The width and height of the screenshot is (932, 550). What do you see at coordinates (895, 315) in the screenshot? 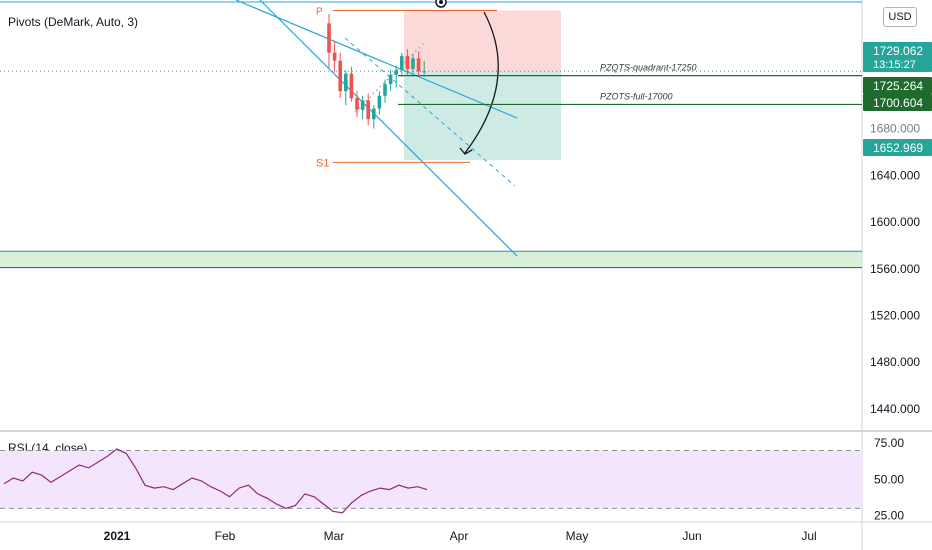
I see `price-axis-tick: 1520.000` at bounding box center [895, 315].